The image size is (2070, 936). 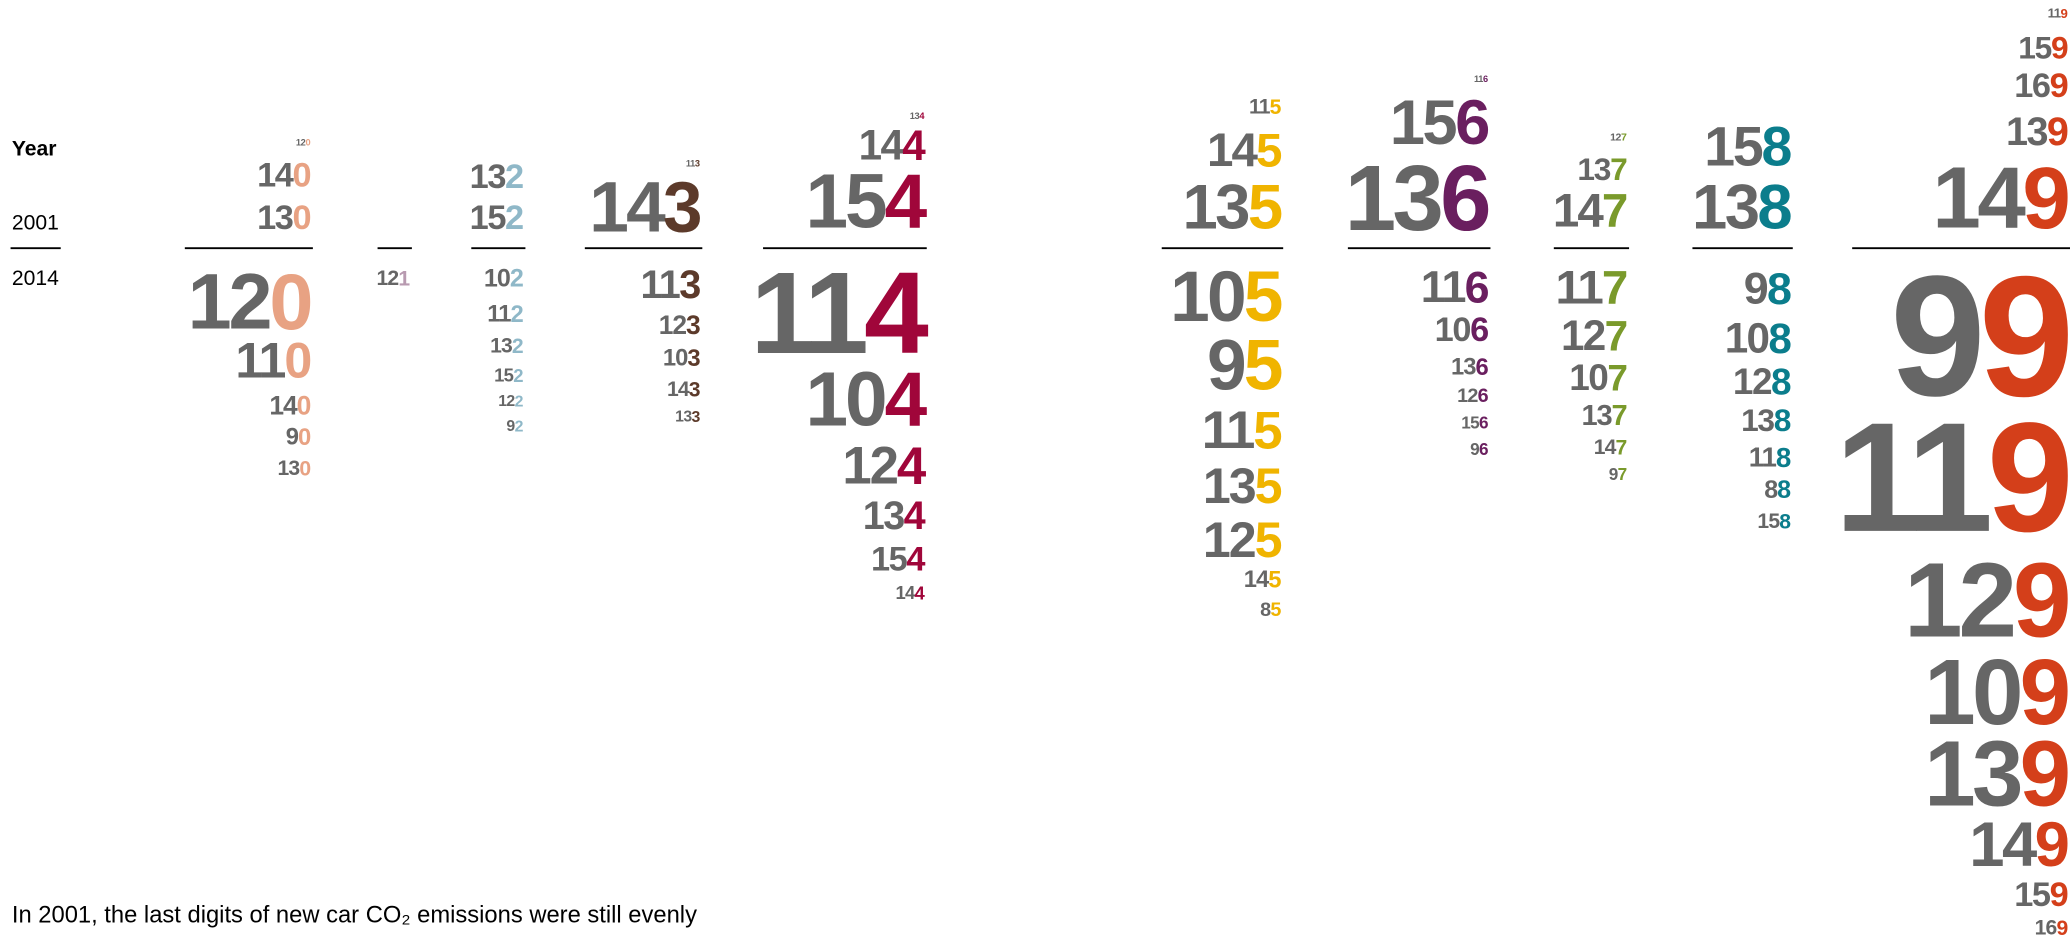 I want to click on value-number: 122, so click(x=510, y=401).